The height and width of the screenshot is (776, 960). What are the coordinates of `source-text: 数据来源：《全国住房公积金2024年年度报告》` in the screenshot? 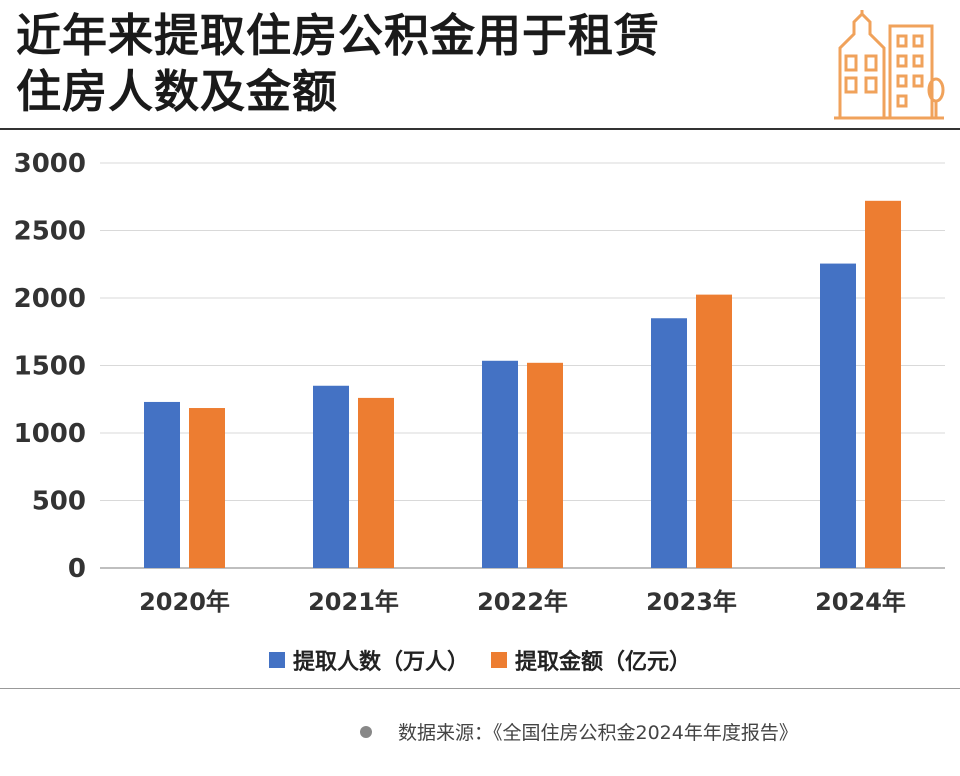 It's located at (598, 733).